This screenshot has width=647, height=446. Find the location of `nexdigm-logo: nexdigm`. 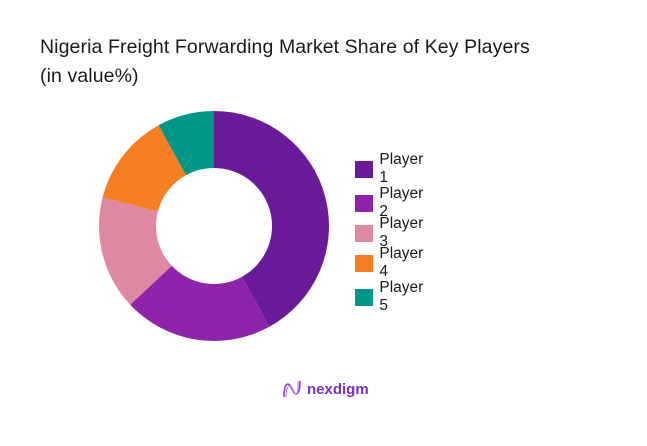

nexdigm-logo: nexdigm is located at coordinates (325, 389).